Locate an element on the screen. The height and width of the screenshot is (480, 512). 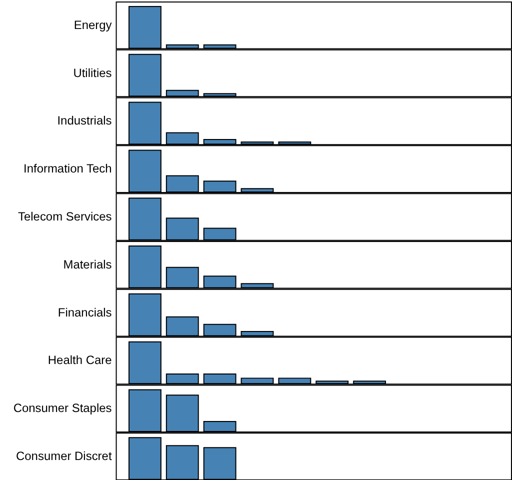
text: Financials is located at coordinates (85, 312).